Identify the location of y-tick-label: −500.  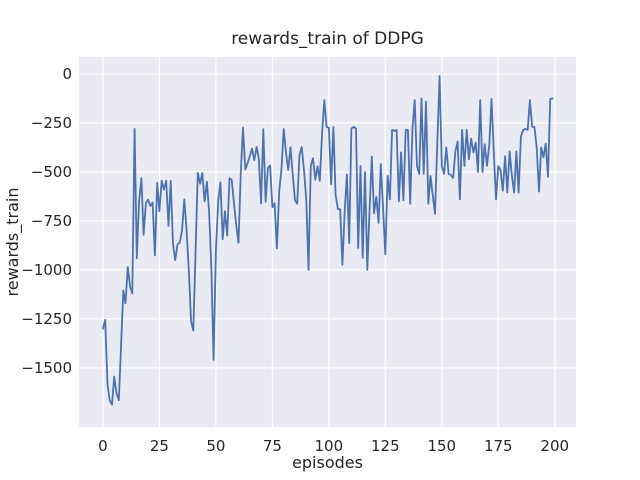
(51, 171).